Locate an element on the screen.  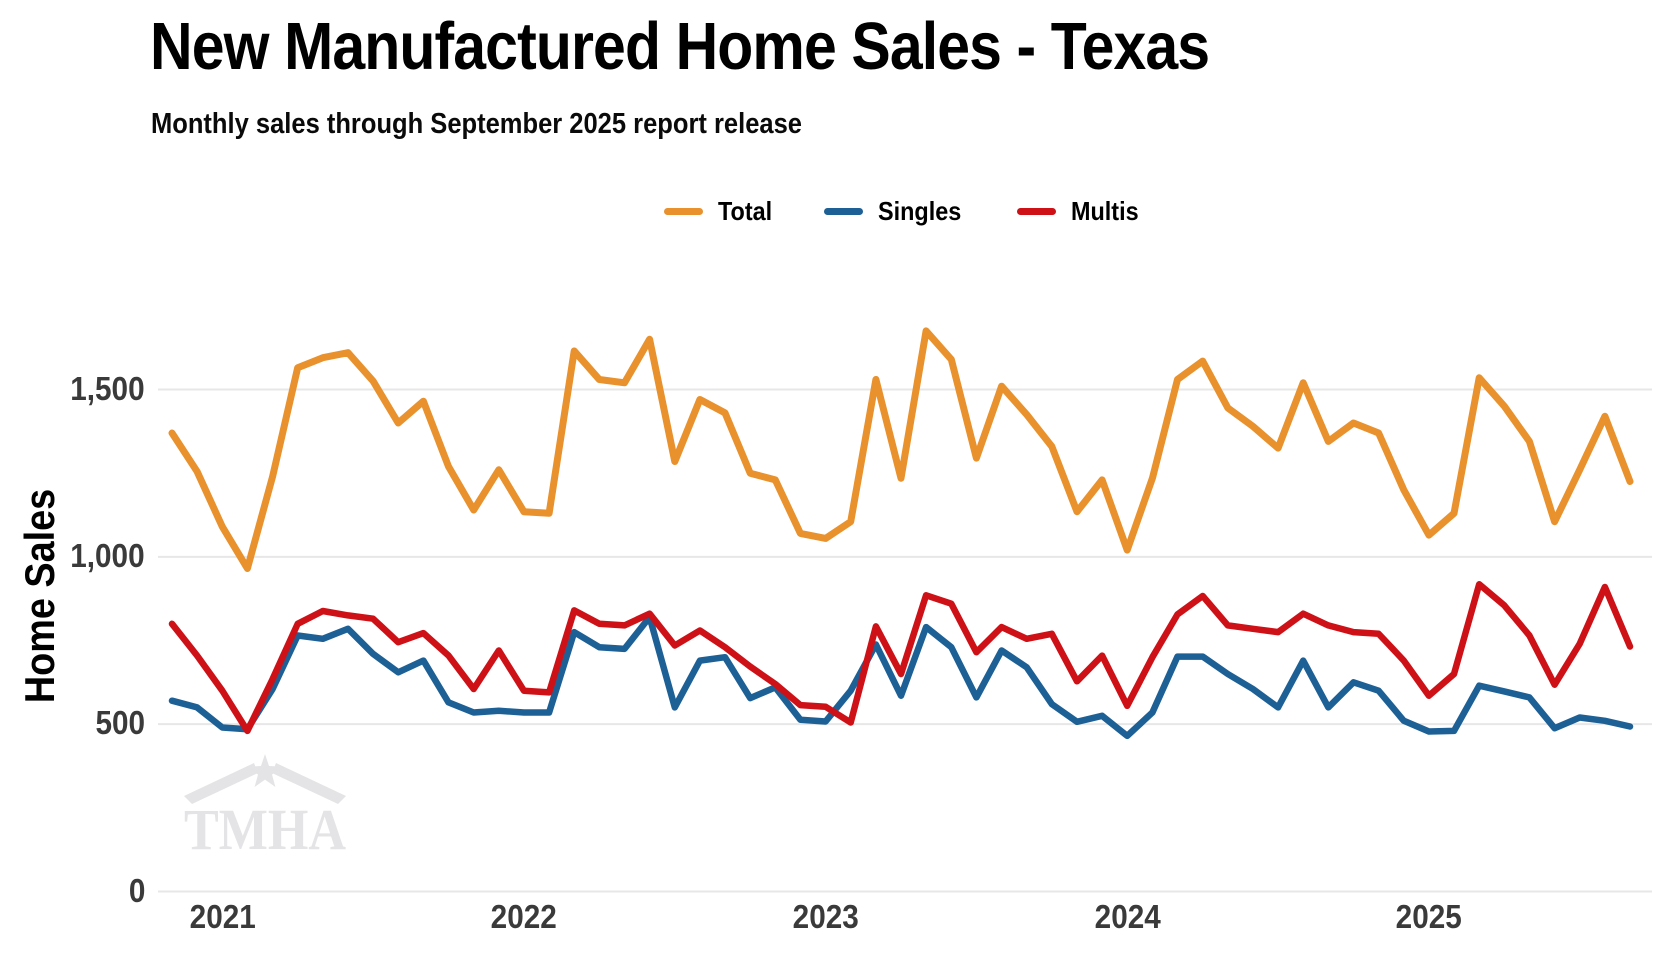
legend-label: Multis is located at coordinates (1104, 211).